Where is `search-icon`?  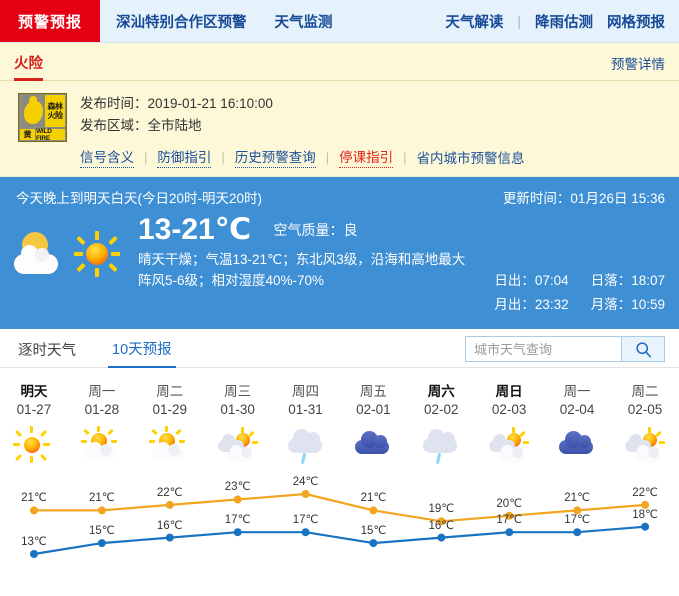
search-icon is located at coordinates (643, 349).